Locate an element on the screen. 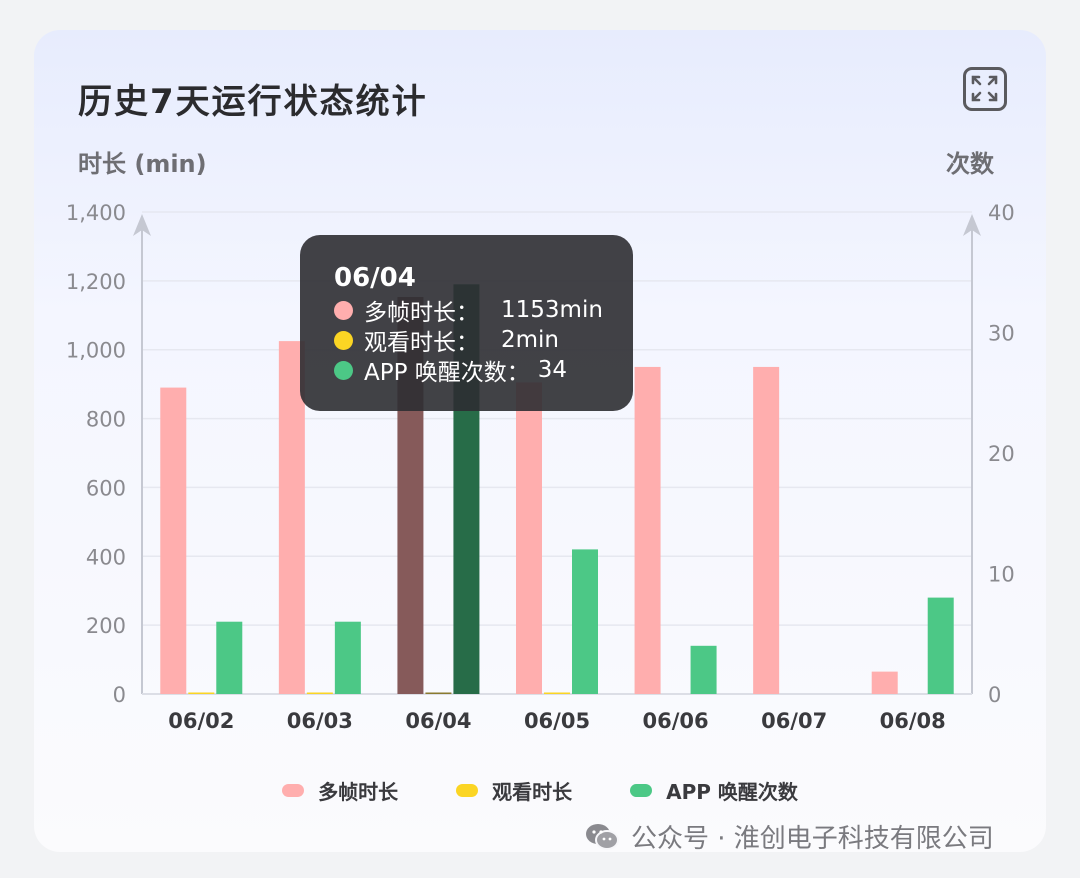 Image resolution: width=1080 pixels, height=878 pixels. right-axis-arrow is located at coordinates (972, 225).